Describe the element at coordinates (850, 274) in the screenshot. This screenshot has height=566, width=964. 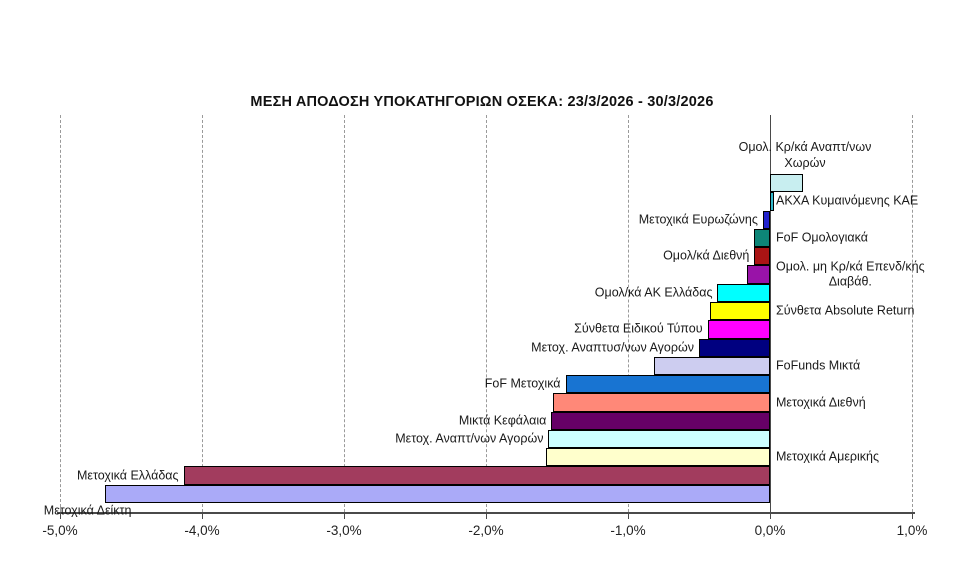
I see `bar-label: Ομολ. μη Κρ/κά Επενδ/κής Διαβάθ.` at that location.